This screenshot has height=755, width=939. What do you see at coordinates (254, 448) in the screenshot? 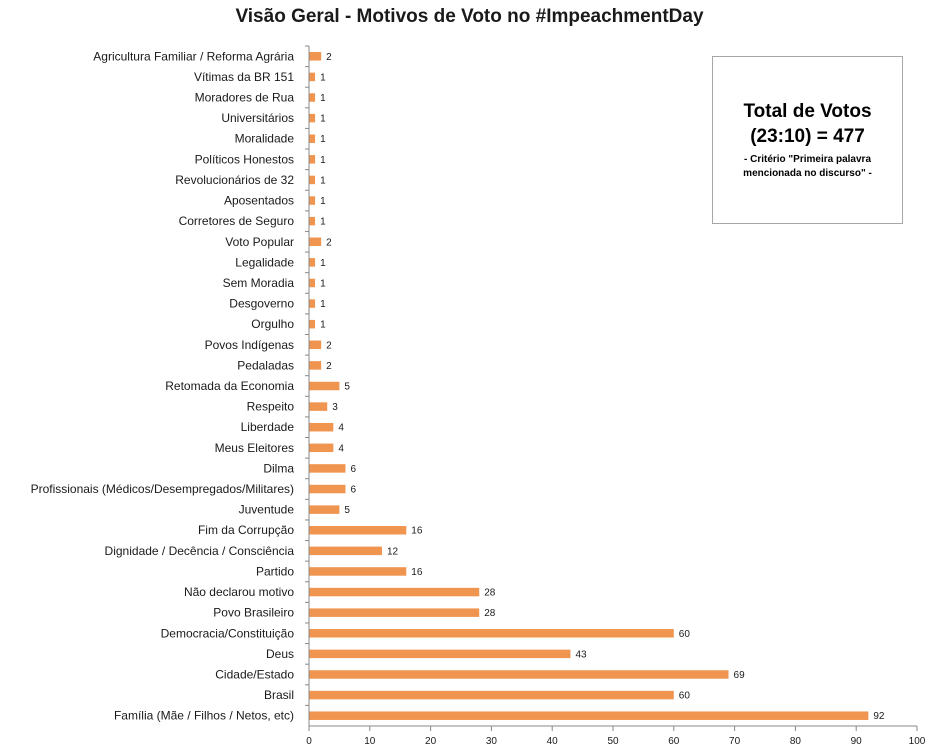
I see `category-label: Meus Eleitores` at bounding box center [254, 448].